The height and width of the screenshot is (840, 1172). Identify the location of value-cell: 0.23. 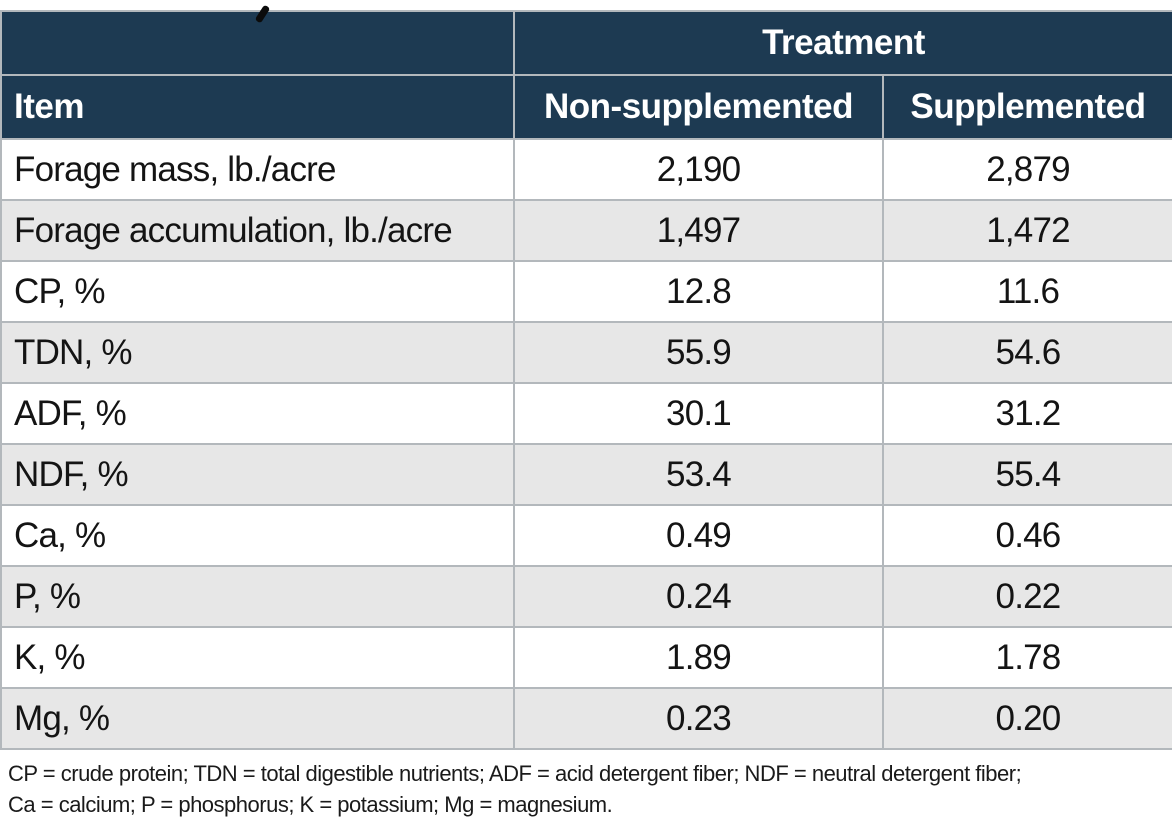
(698, 718).